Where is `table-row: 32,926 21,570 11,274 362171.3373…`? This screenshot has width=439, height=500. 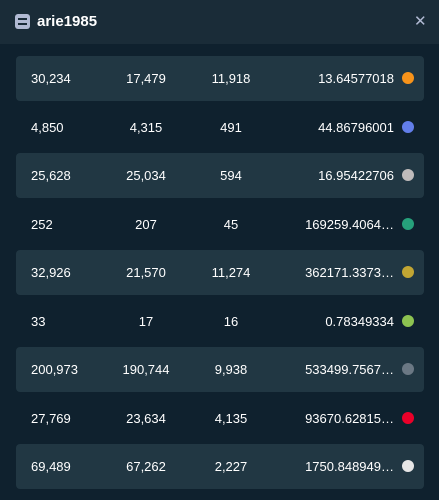 table-row: 32,926 21,570 11,274 362171.3373… is located at coordinates (220, 272).